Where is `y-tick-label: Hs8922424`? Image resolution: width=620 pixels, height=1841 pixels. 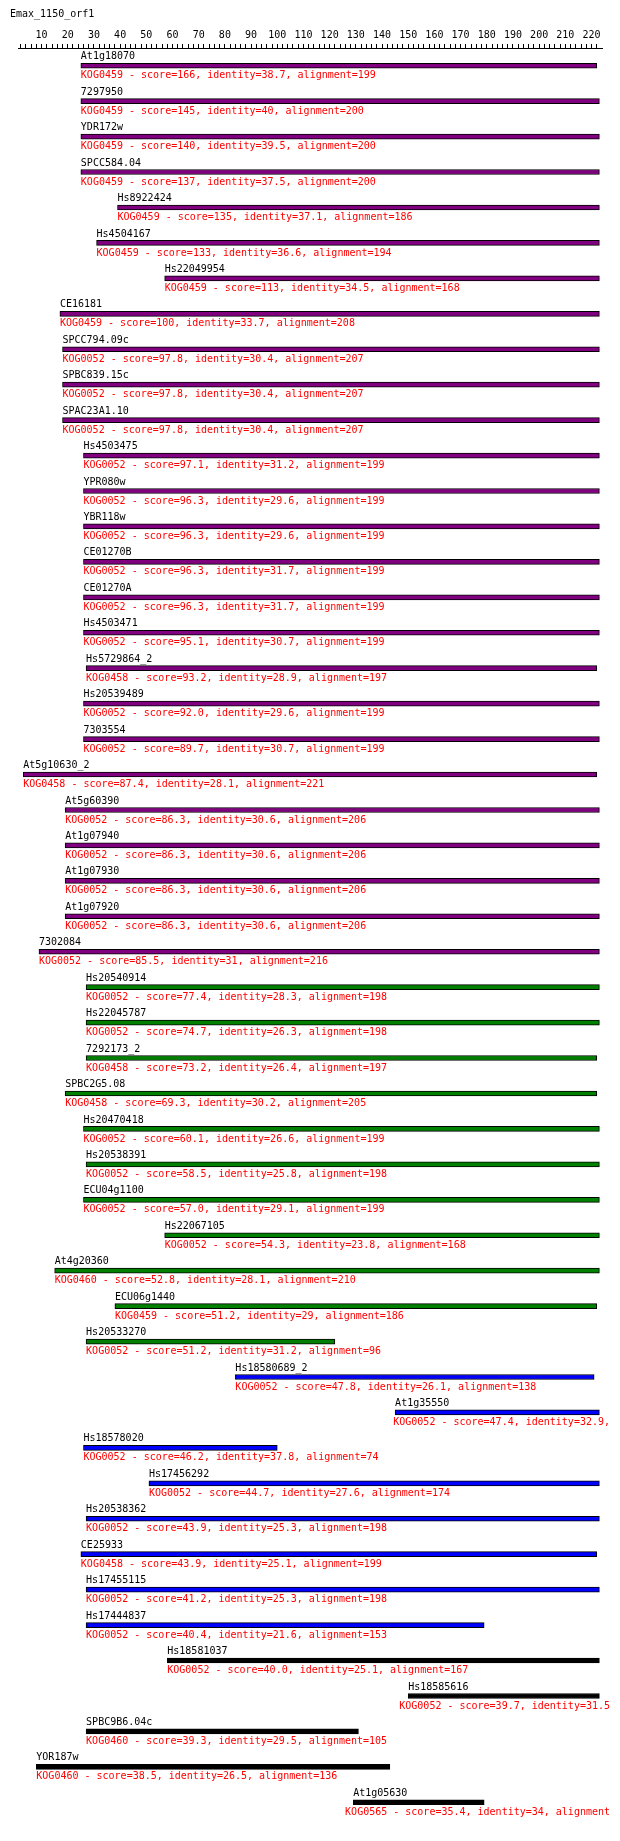 y-tick-label: Hs8922424 is located at coordinates (144, 198).